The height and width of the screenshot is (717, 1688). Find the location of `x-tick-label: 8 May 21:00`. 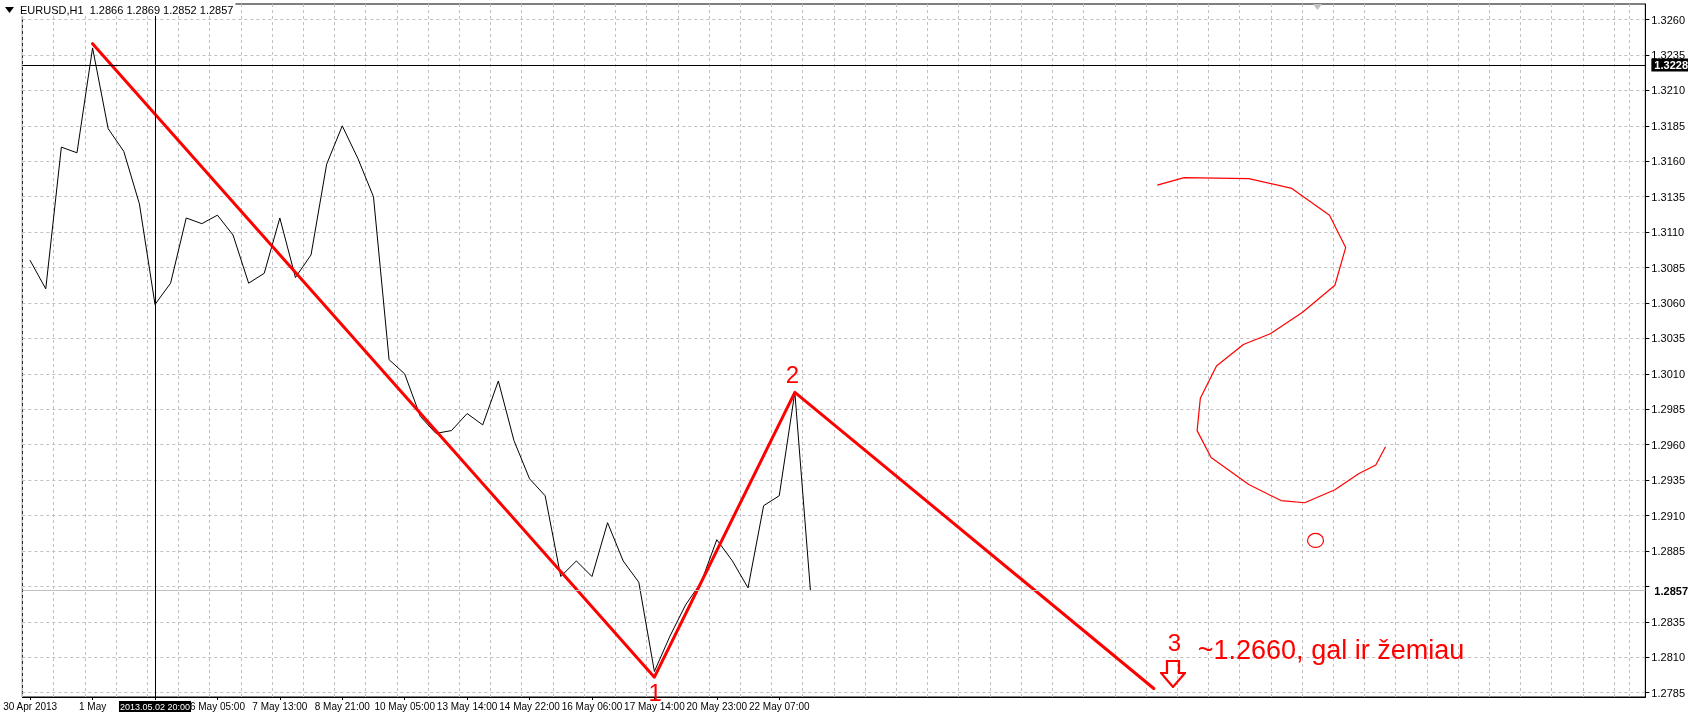

x-tick-label: 8 May 21:00 is located at coordinates (342, 706).